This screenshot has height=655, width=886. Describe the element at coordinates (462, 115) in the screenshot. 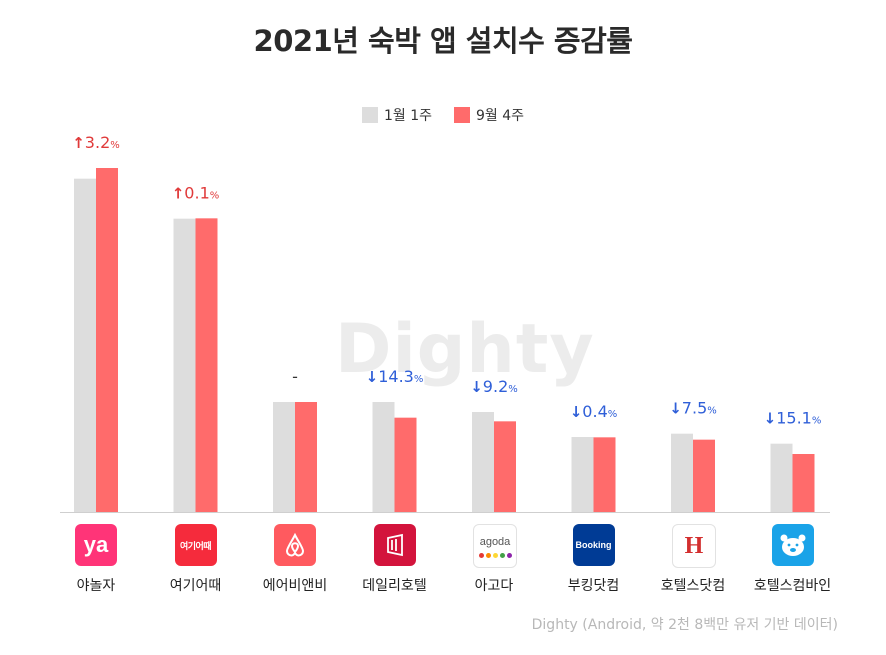

I see `legend-swatch-series2` at that location.